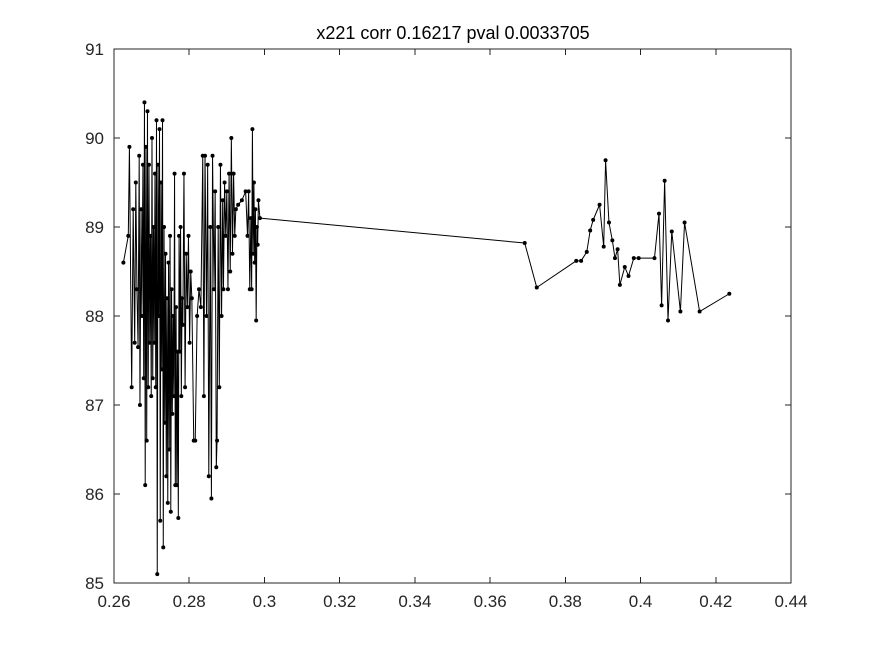 This screenshot has height=656, width=875. Describe the element at coordinates (94, 49) in the screenshot. I see `y-tick-label: 91` at that location.